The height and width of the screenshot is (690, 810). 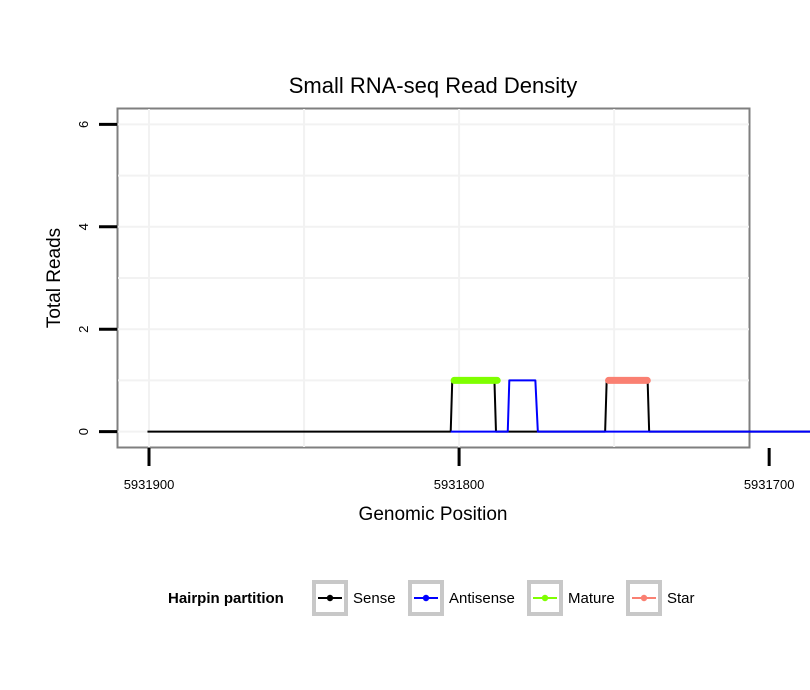 What do you see at coordinates (374, 598) in the screenshot?
I see `legend-label: Sense` at bounding box center [374, 598].